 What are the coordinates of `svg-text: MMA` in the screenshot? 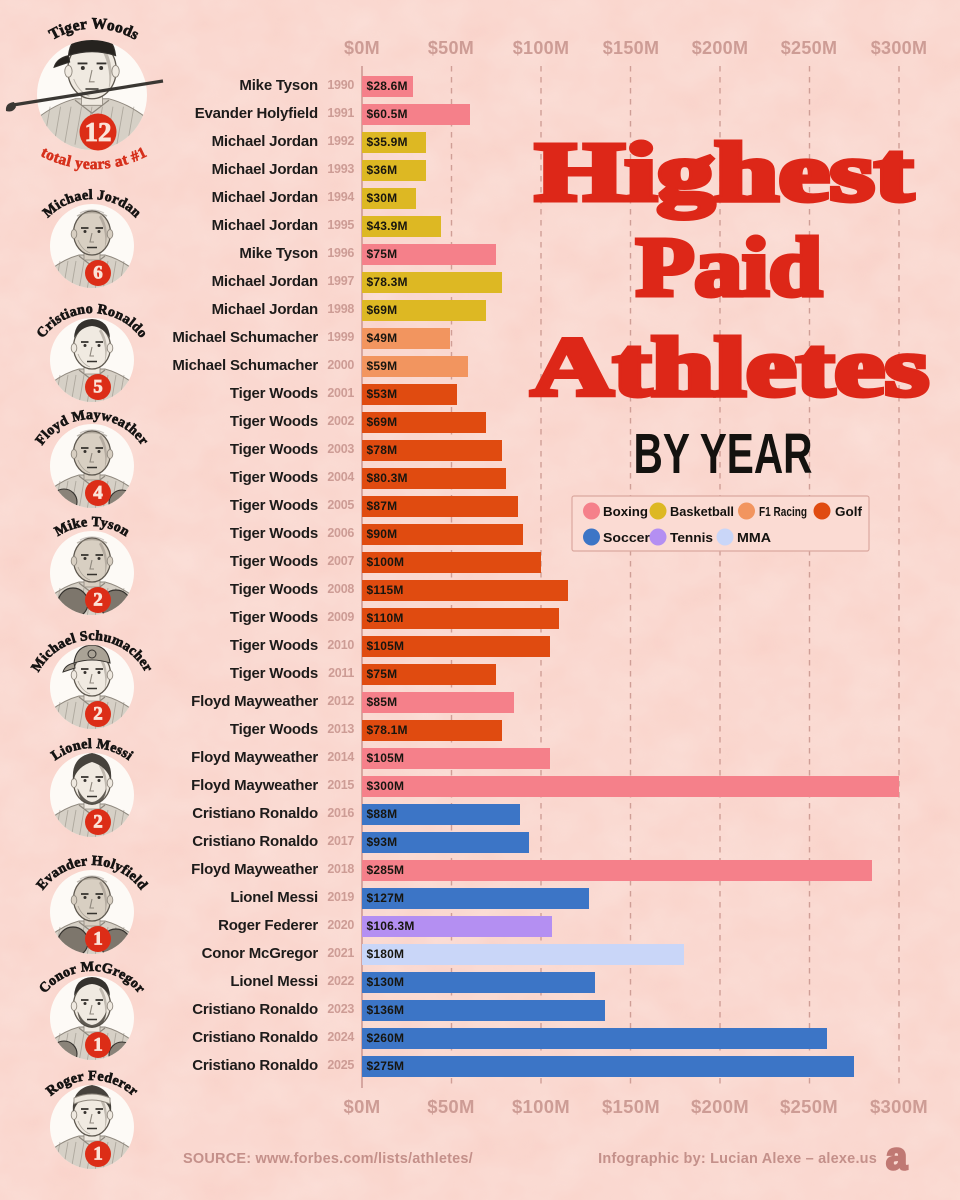 It's located at (754, 537).